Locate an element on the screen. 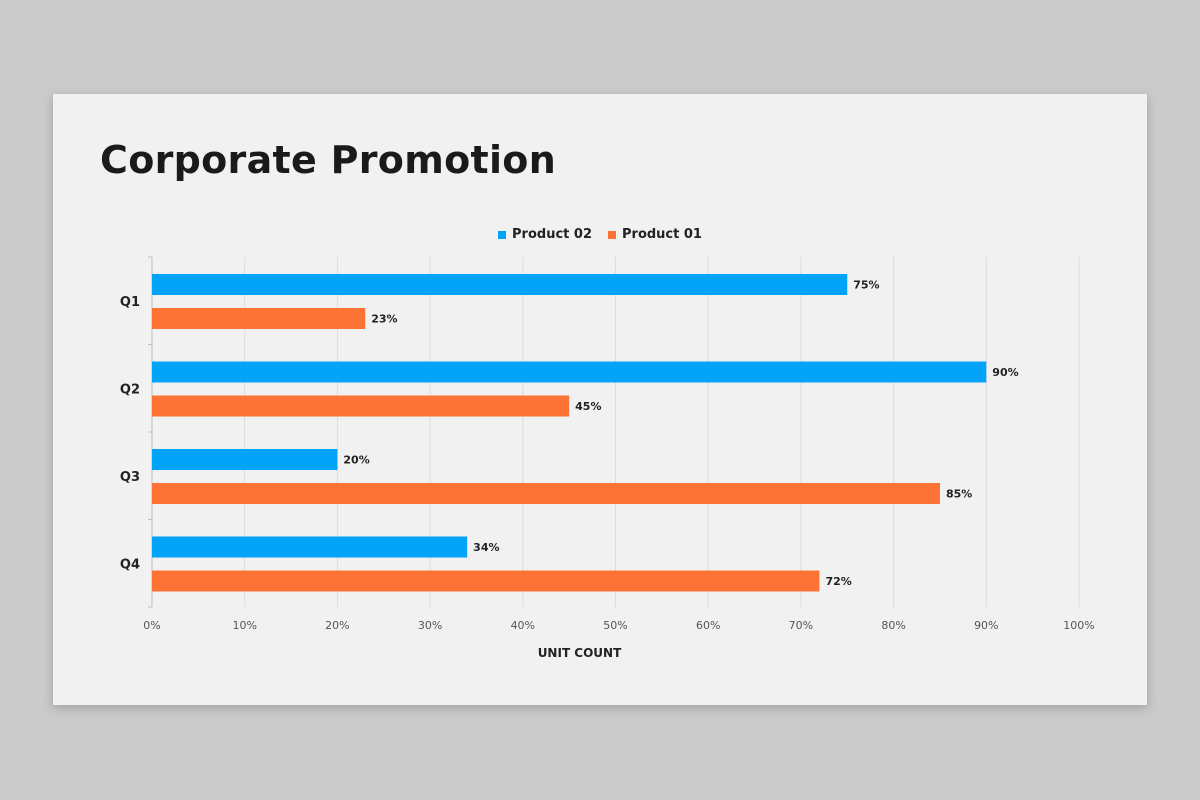  x-tick-label: 0% is located at coordinates (151, 625).